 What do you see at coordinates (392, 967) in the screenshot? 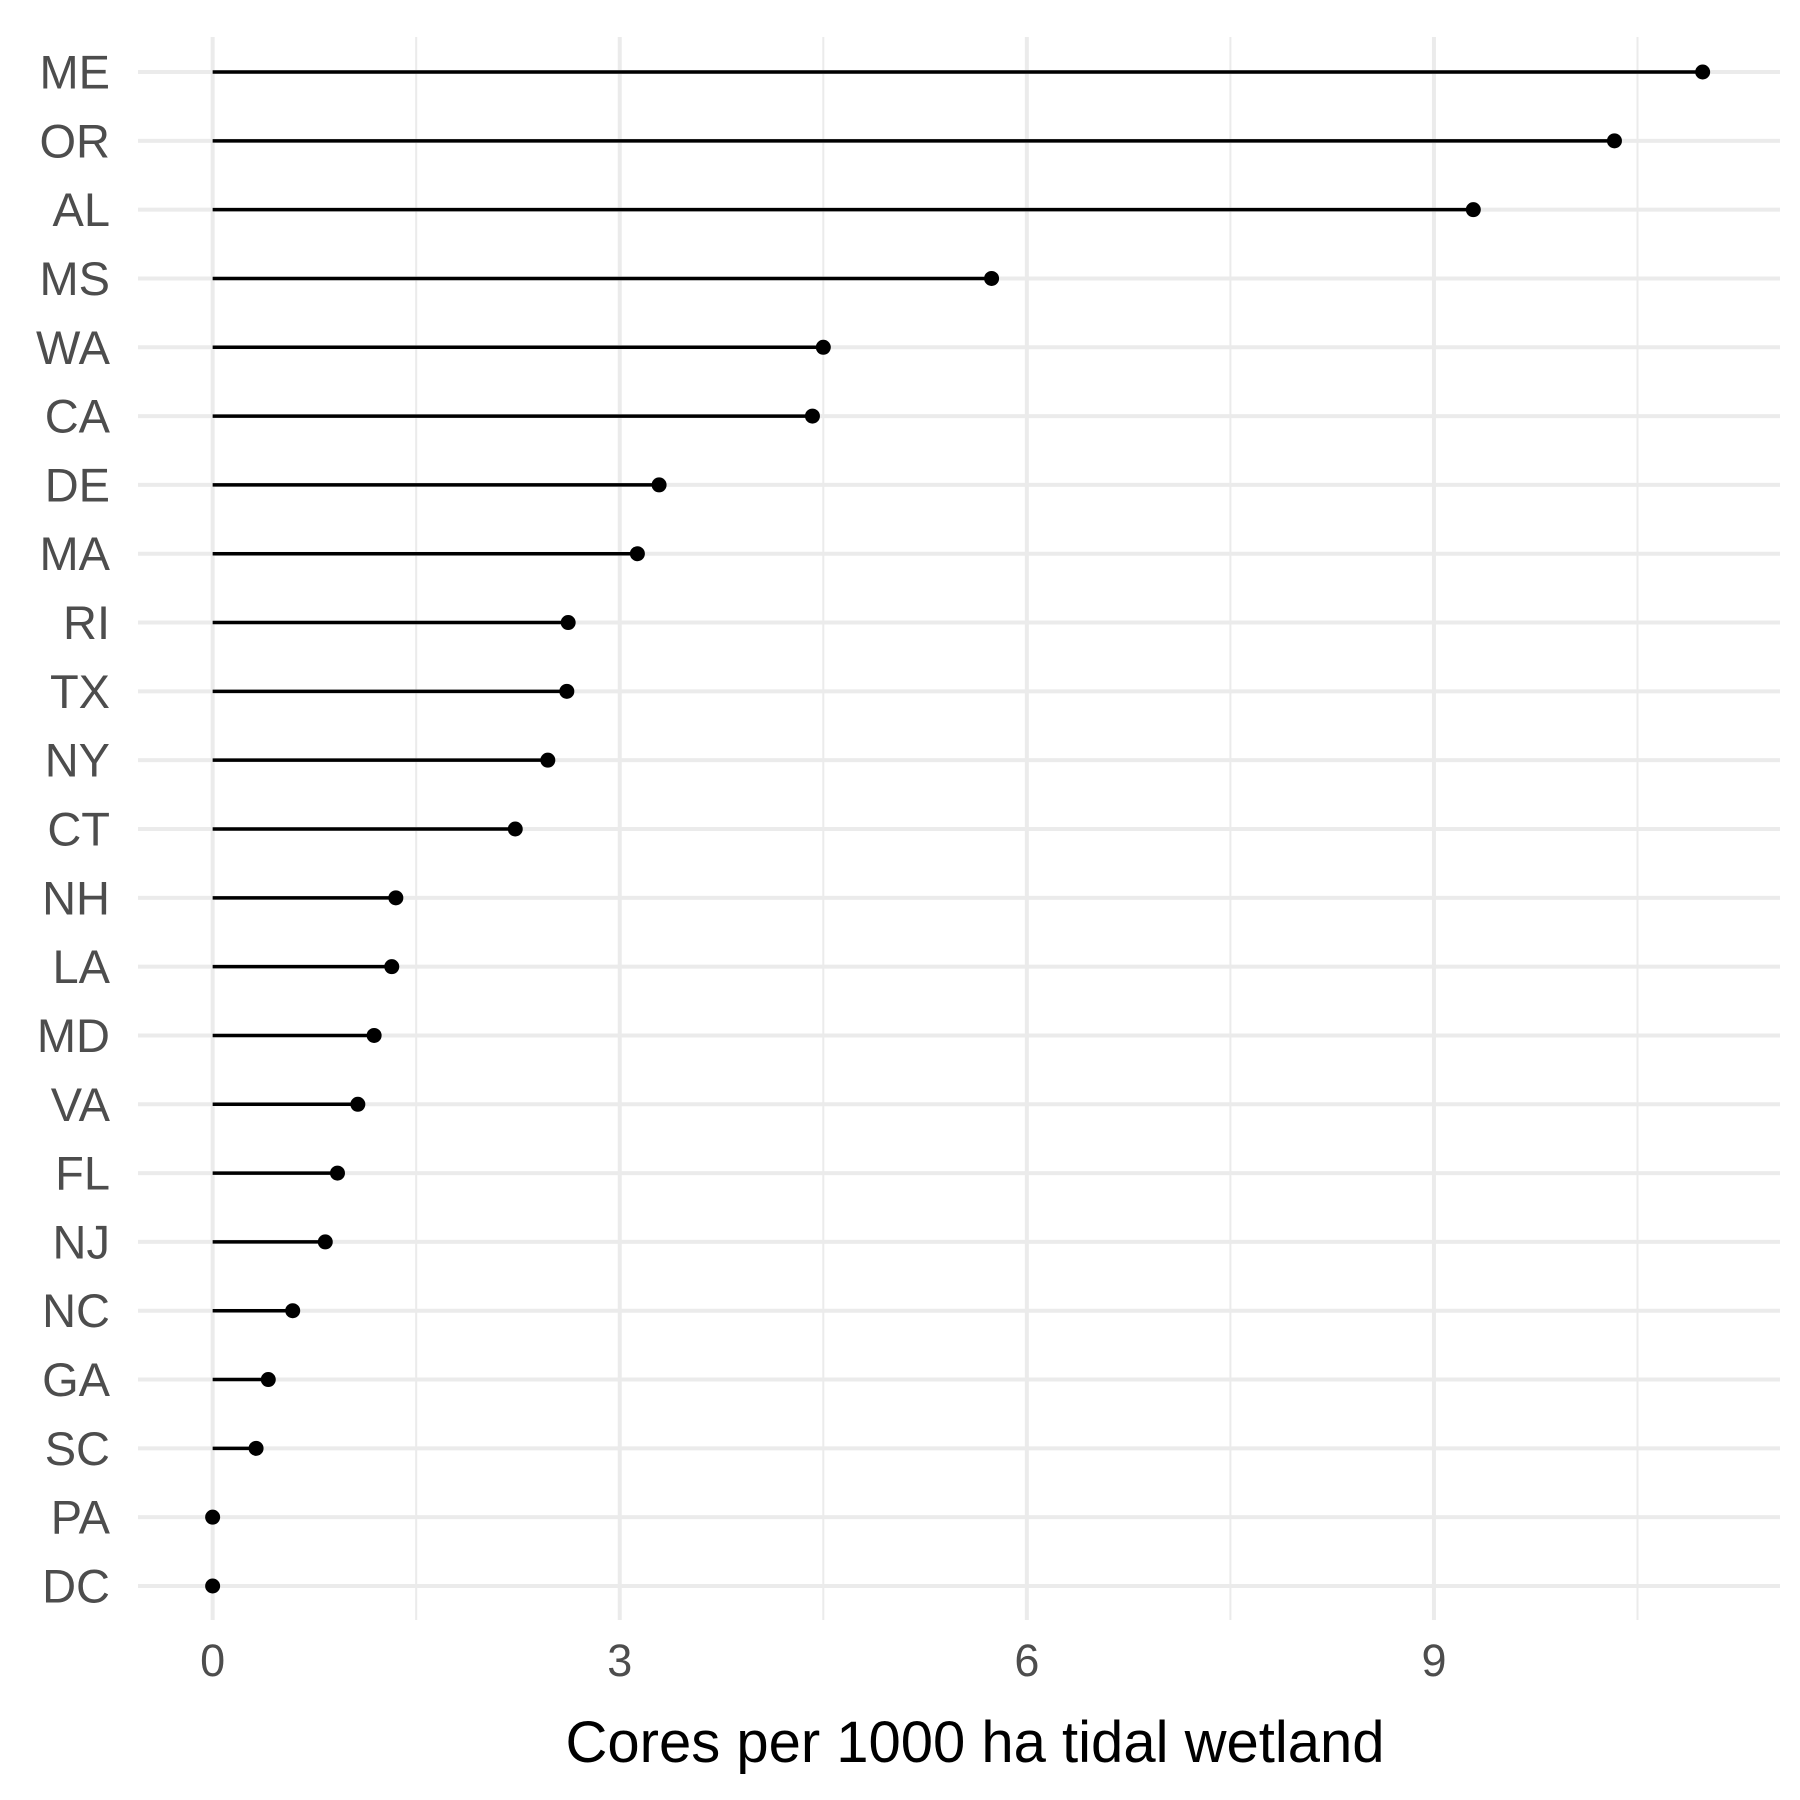
I see `point-LA` at bounding box center [392, 967].